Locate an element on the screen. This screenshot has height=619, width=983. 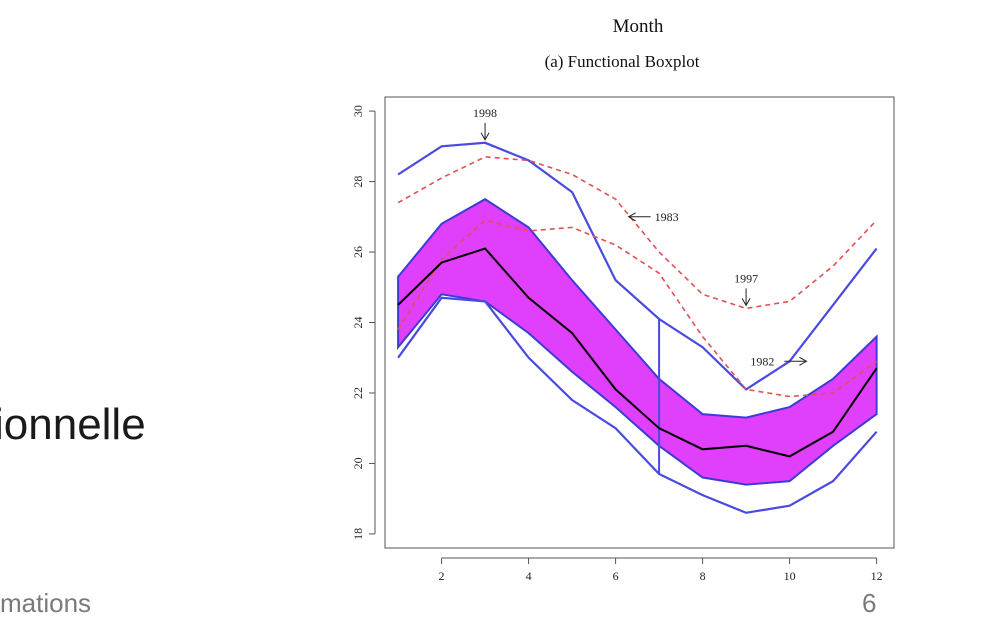
x-tick-label: 4 is located at coordinates (529, 576).